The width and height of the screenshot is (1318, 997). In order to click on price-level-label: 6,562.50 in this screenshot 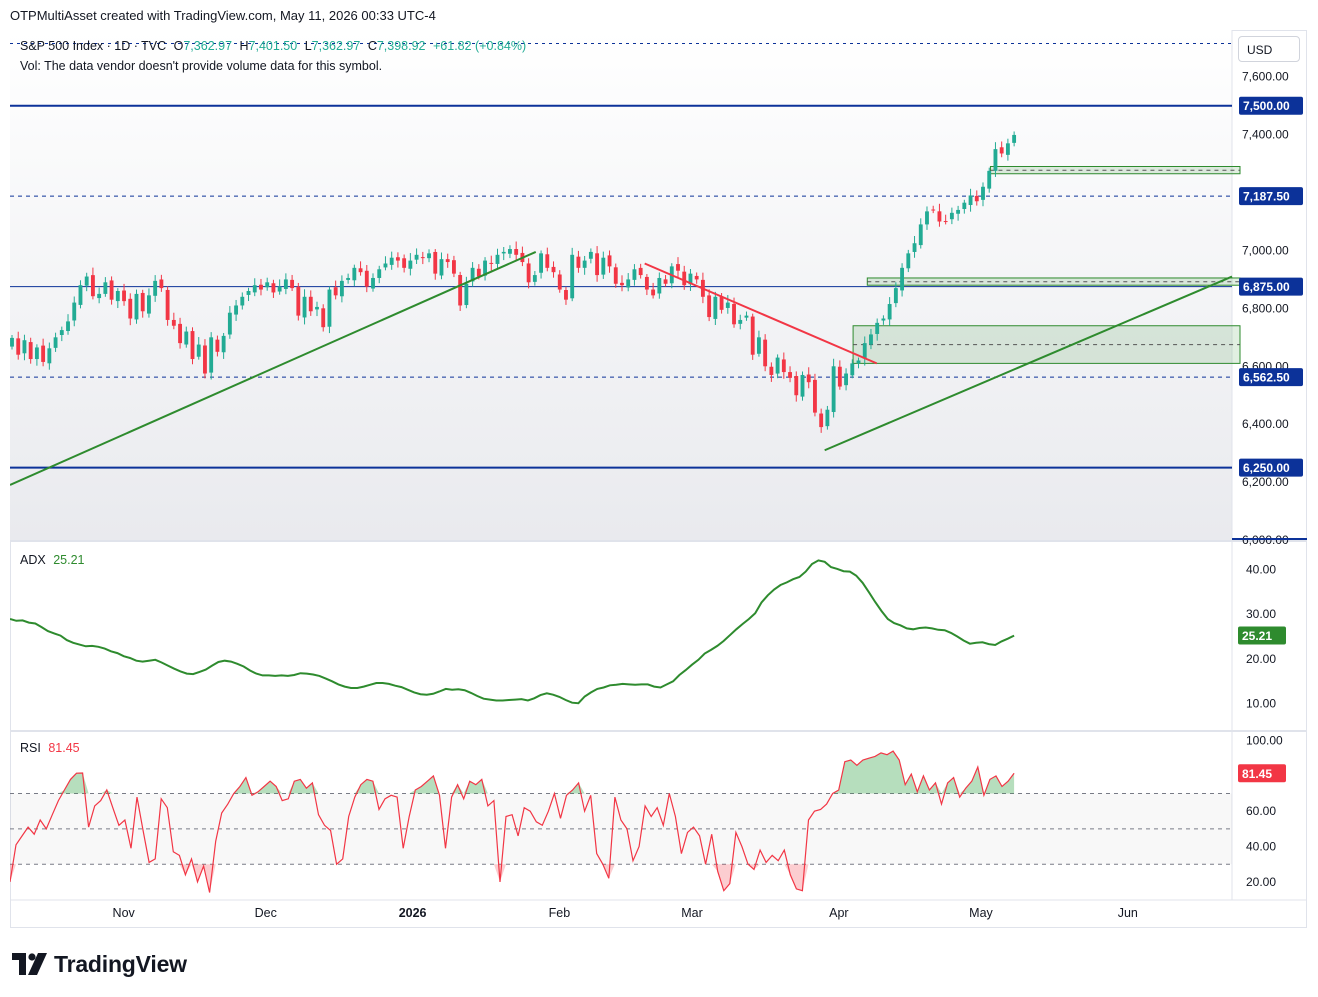, I will do `click(1266, 378)`.